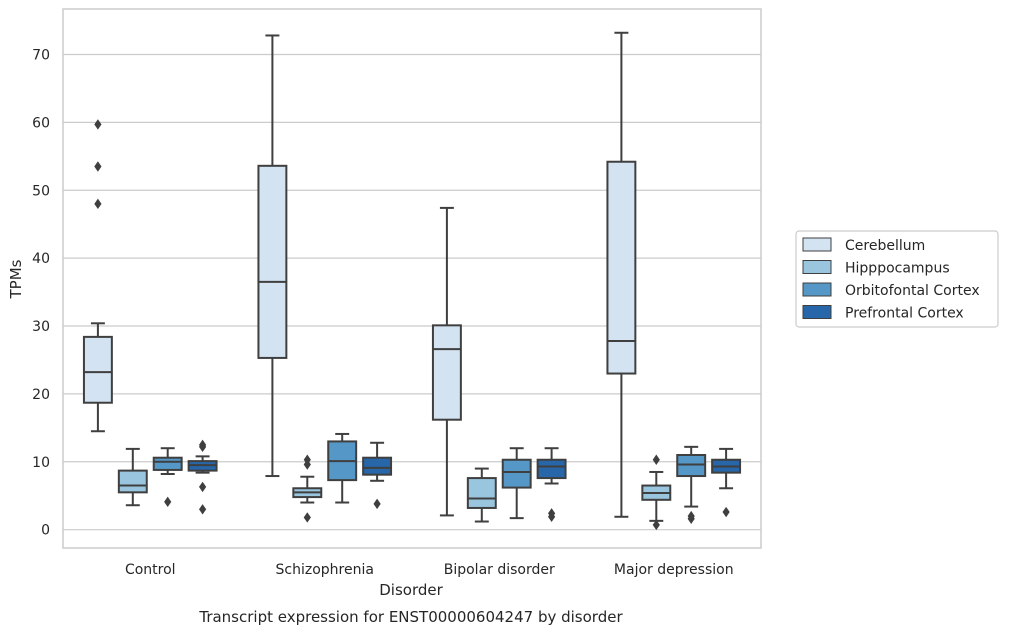 Image resolution: width=1009 pixels, height=634 pixels. Describe the element at coordinates (45, 531) in the screenshot. I see `y-tick-label: 0` at that location.